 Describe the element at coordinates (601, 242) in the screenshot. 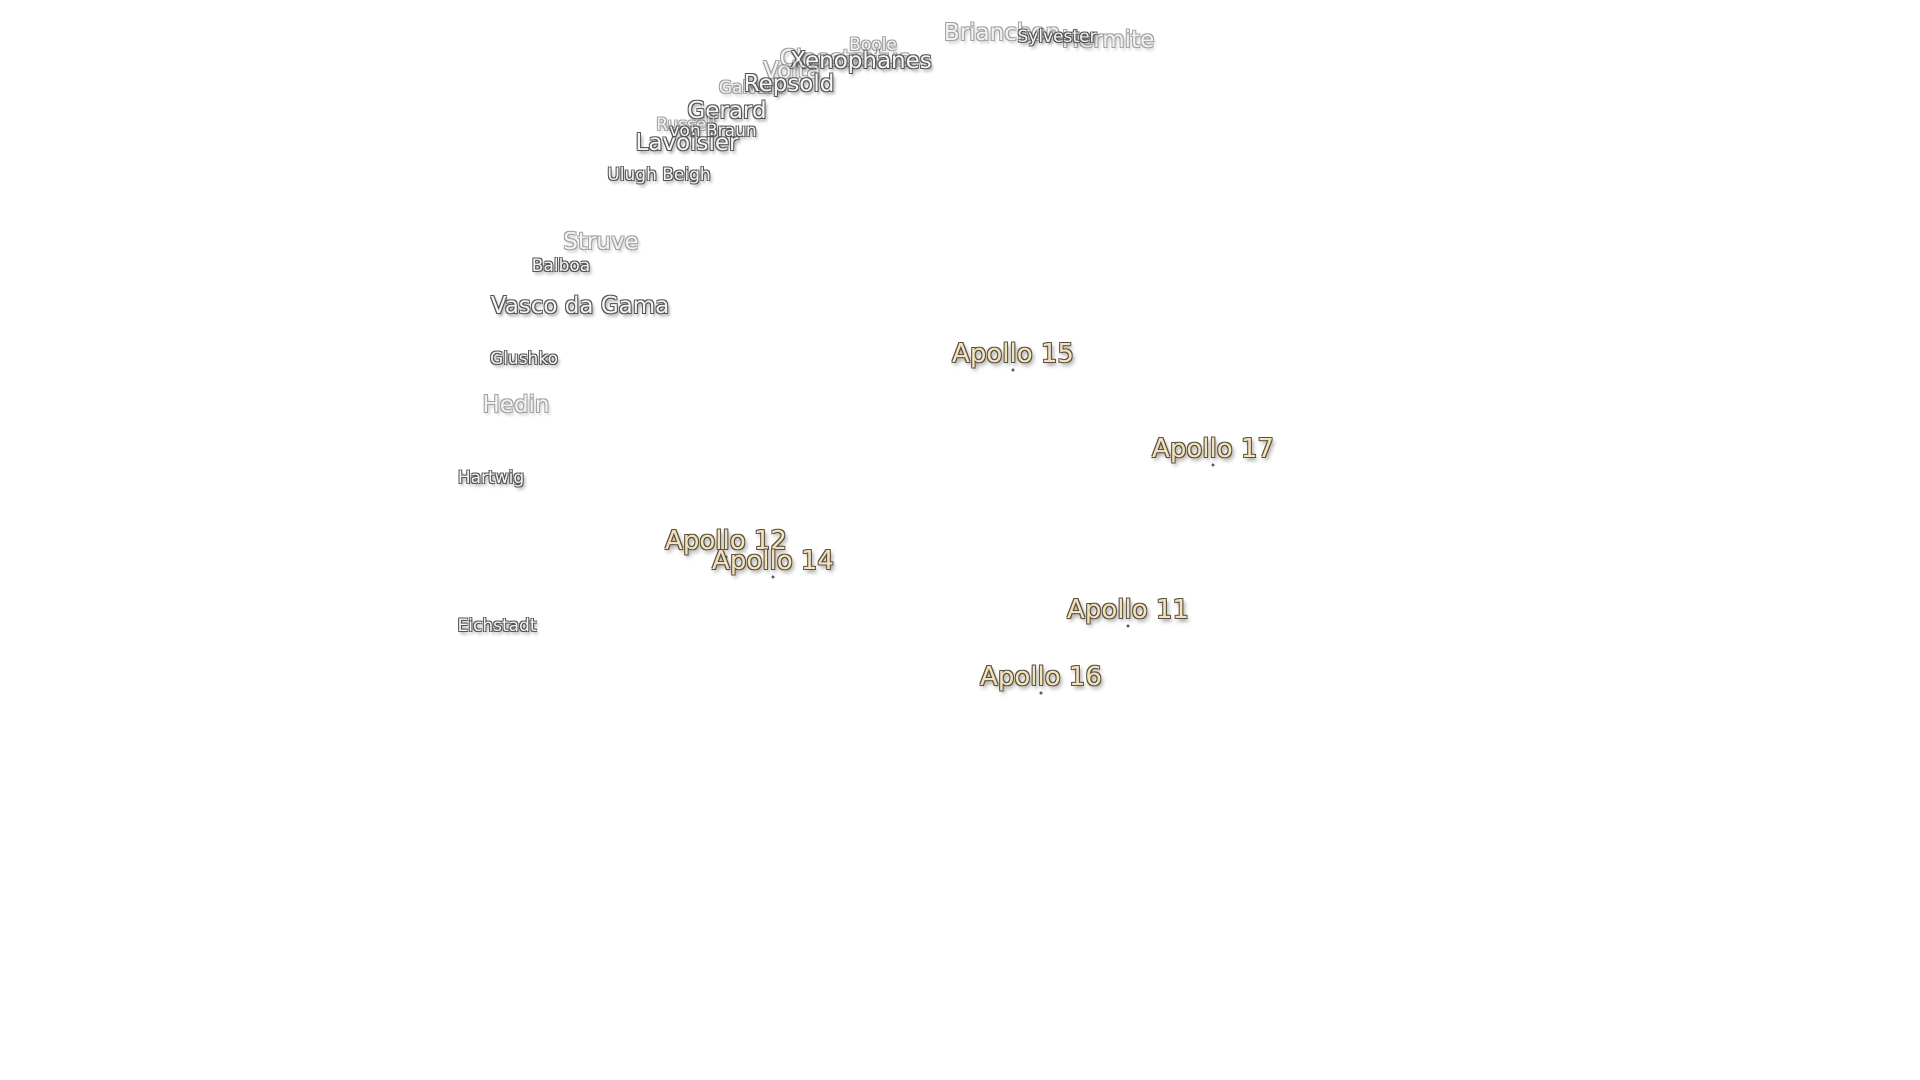

I see `crater-label: Struve` at that location.